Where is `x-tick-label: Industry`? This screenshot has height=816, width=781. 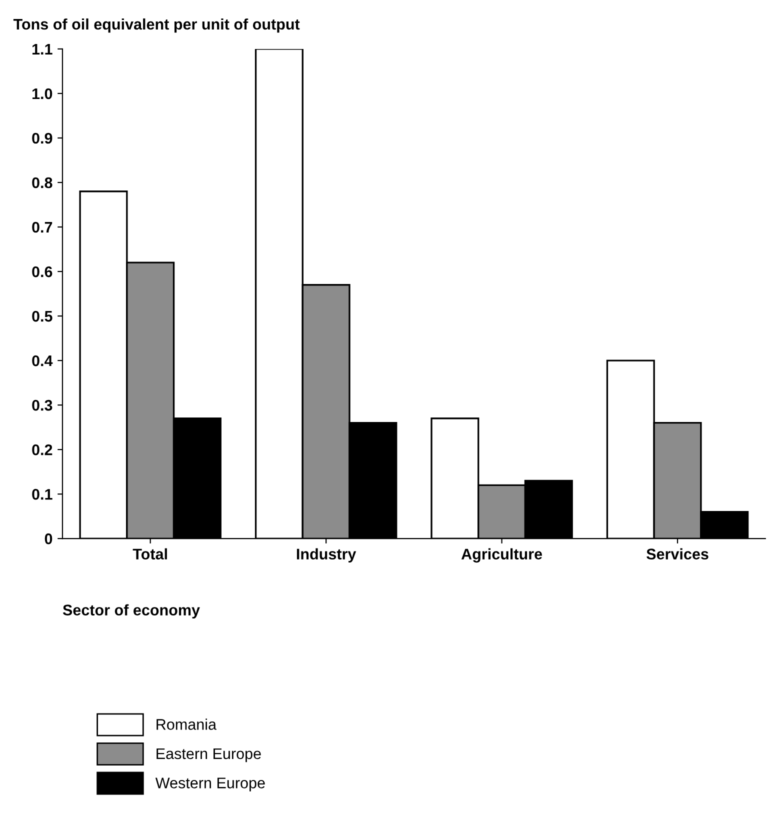
x-tick-label: Industry is located at coordinates (326, 555).